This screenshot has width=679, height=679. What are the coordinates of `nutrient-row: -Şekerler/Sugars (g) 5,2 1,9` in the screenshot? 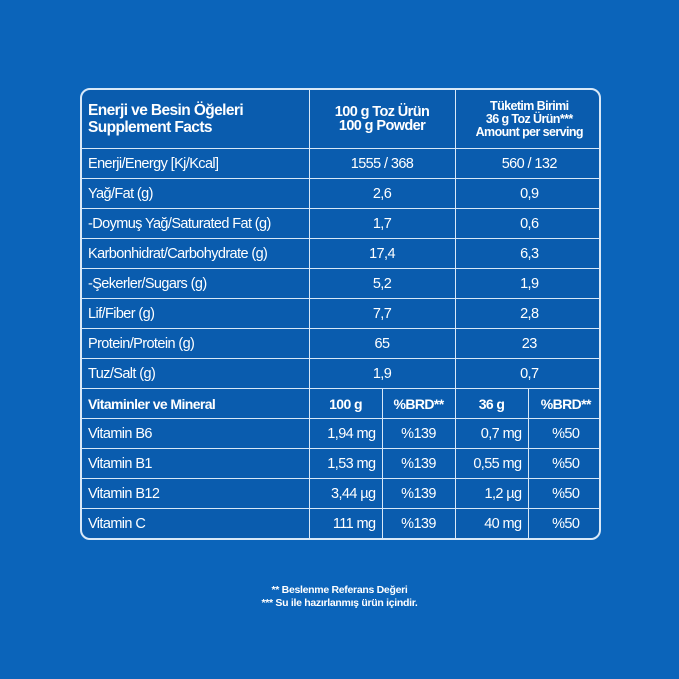 It's located at (340, 283).